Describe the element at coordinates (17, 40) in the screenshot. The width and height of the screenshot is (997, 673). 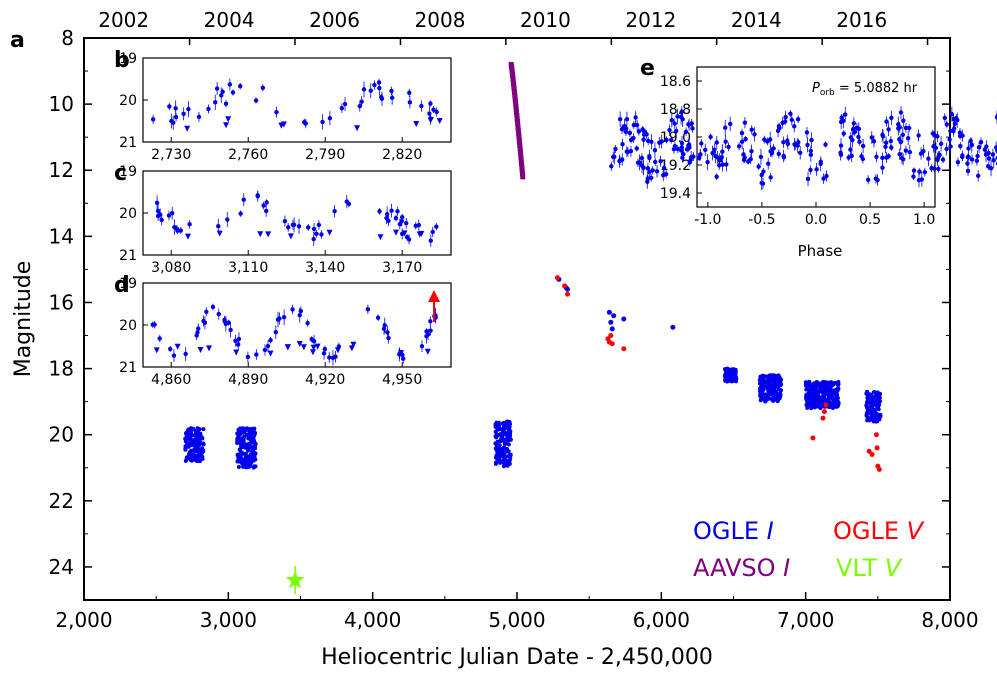
I see `panel-letter-a: a` at that location.